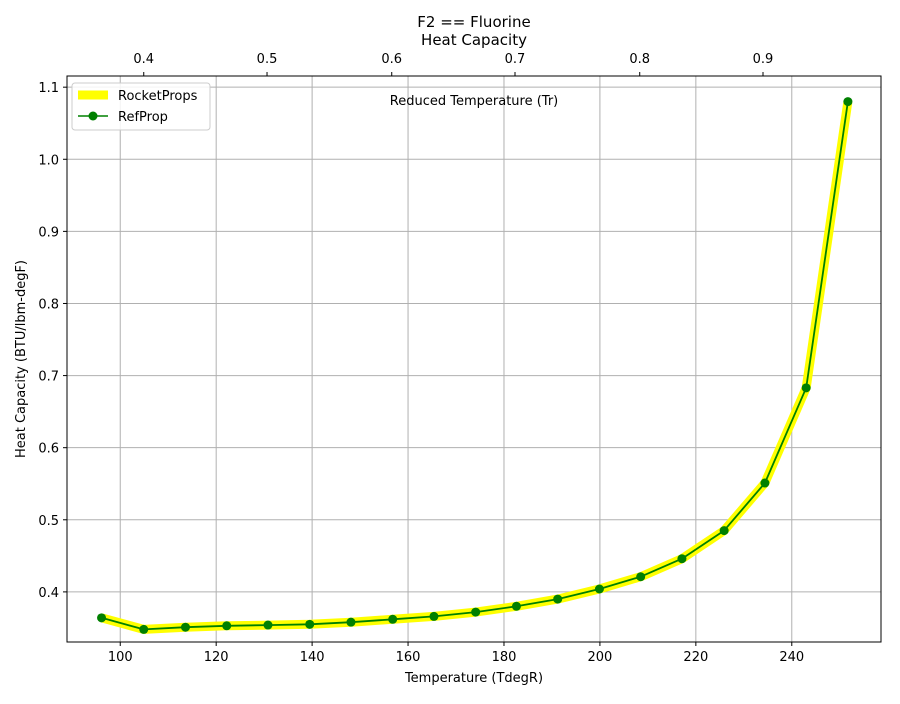  What do you see at coordinates (312, 657) in the screenshot?
I see `x-tick-label: 140` at bounding box center [312, 657].